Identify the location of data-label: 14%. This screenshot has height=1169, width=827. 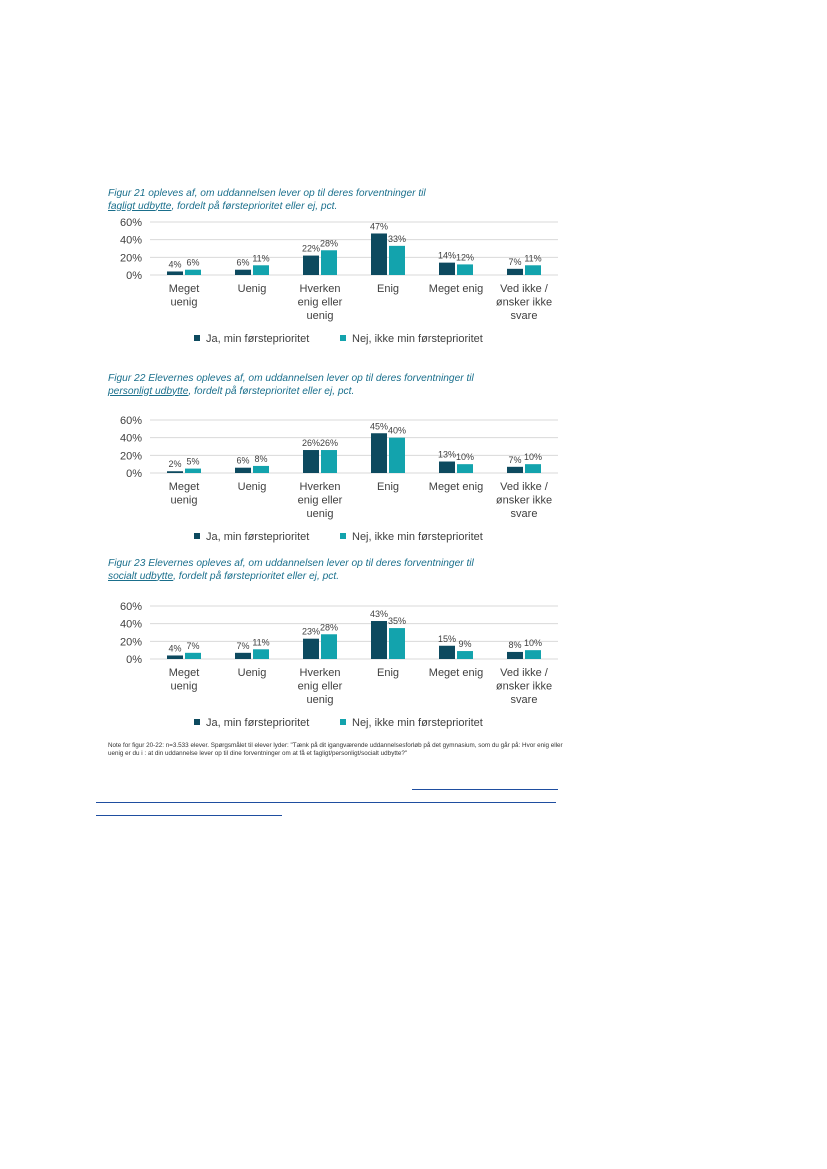
(447, 256).